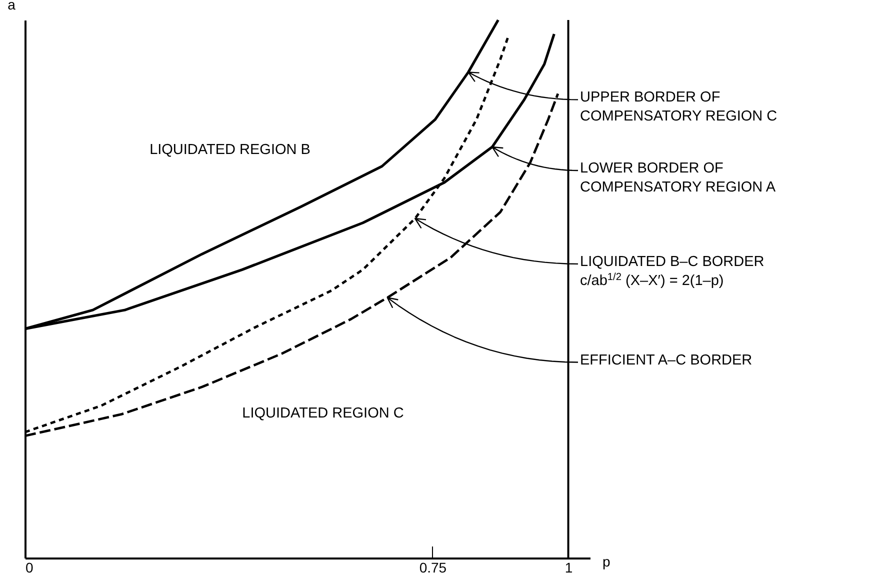 The width and height of the screenshot is (887, 580). What do you see at coordinates (568, 568) in the screenshot?
I see `x-tick-label: 1` at bounding box center [568, 568].